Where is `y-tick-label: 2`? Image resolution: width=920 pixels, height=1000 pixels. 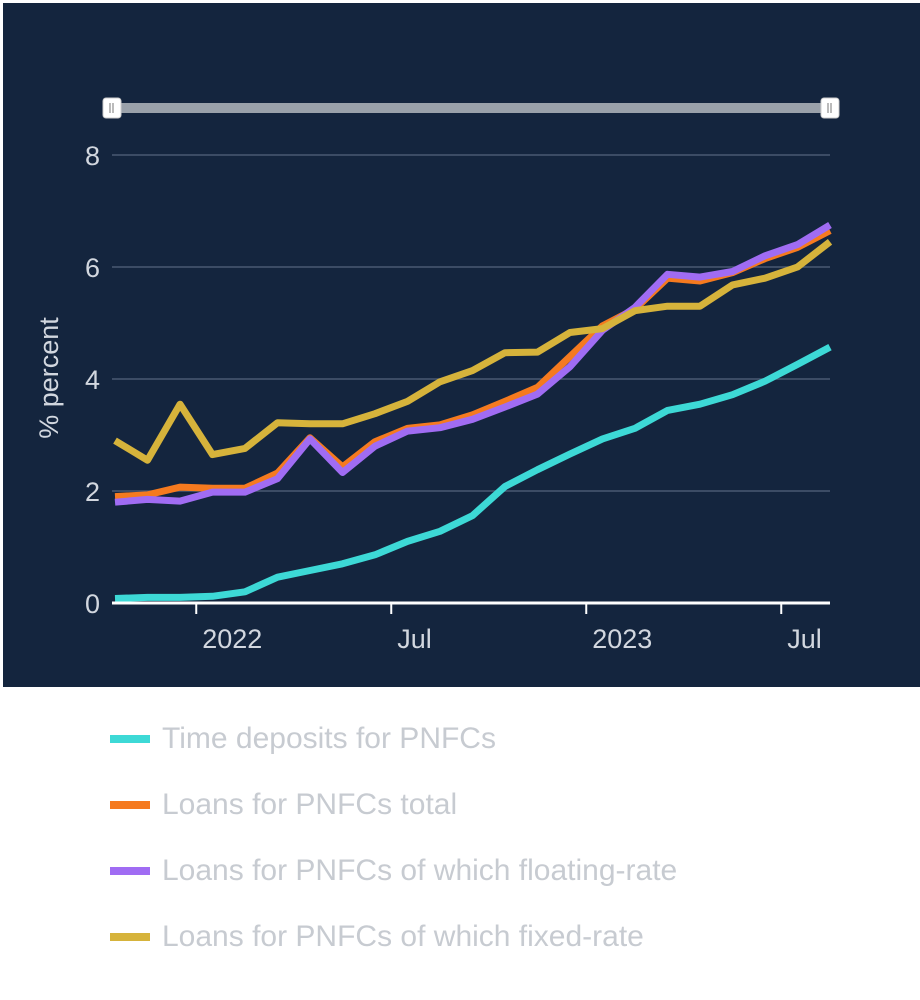
y-tick-label: 2 is located at coordinates (92, 492).